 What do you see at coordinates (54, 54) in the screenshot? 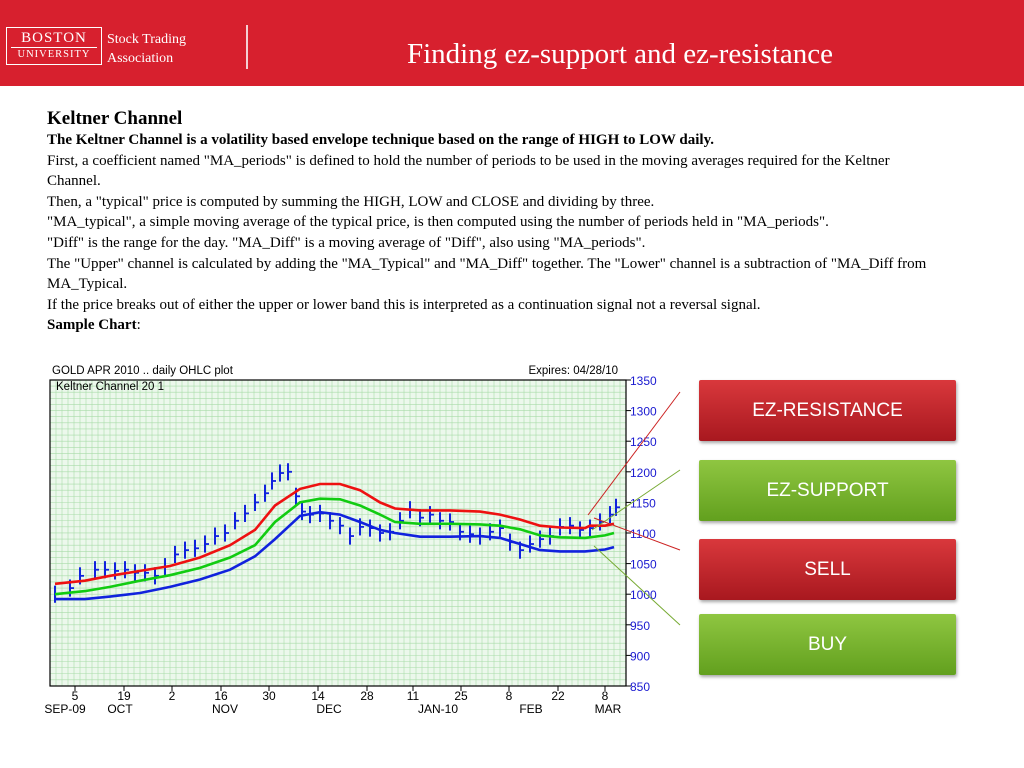
I see `logo-bottom-text: UNIVERSITY` at bounding box center [54, 54].